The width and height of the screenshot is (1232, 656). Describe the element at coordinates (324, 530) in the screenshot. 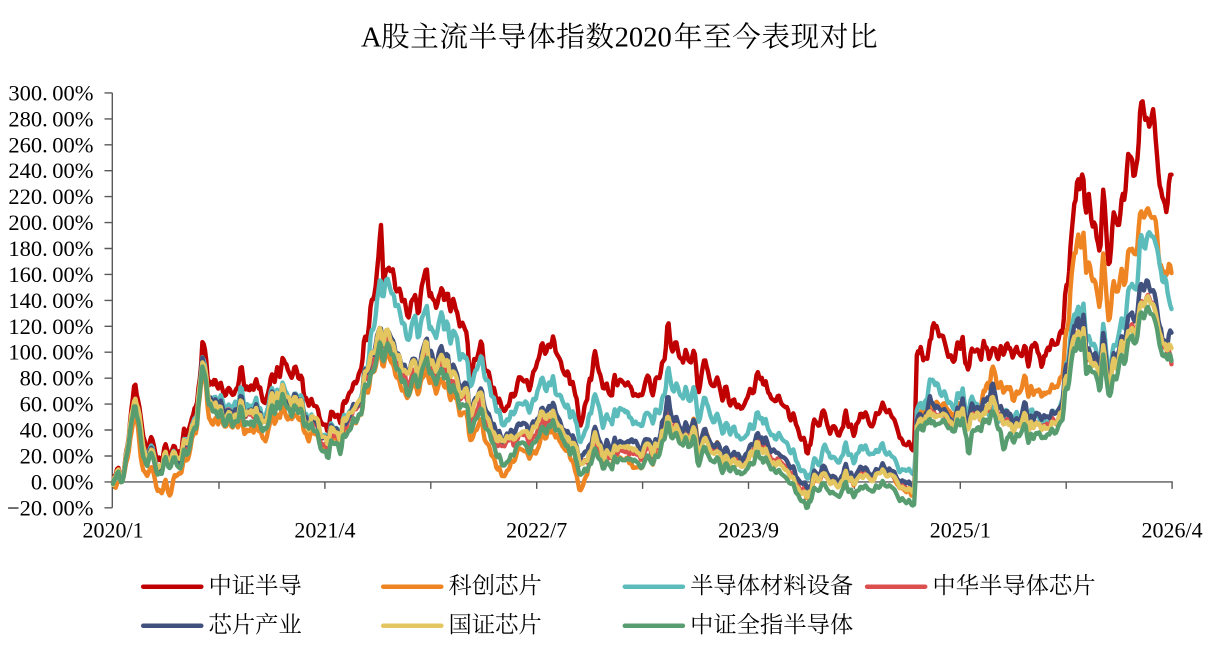

I see `svg-text: 2021/4` at that location.